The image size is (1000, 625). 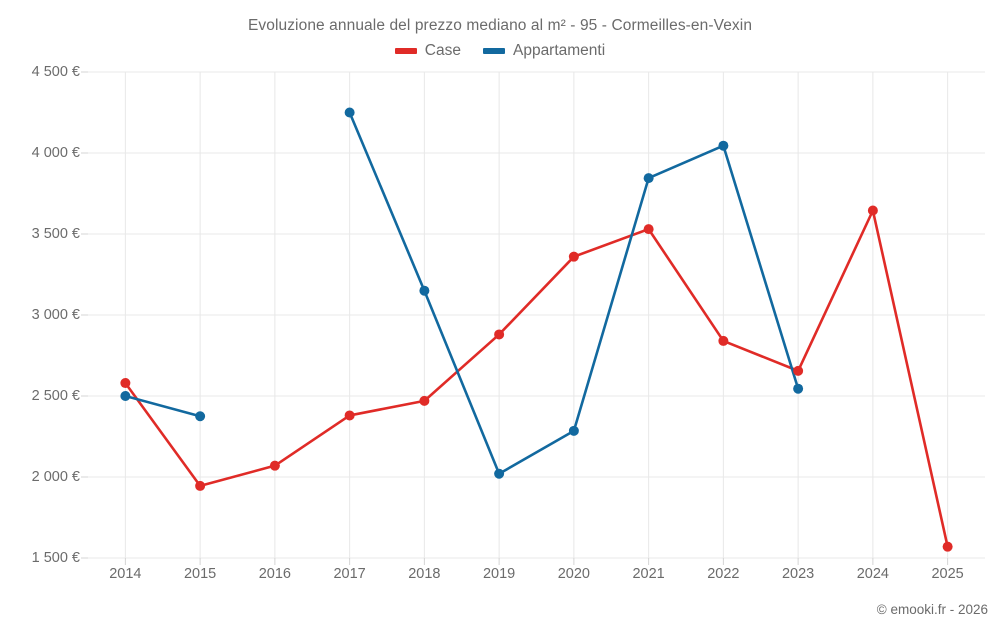 I want to click on y-tick-marks, so click(x=84, y=315).